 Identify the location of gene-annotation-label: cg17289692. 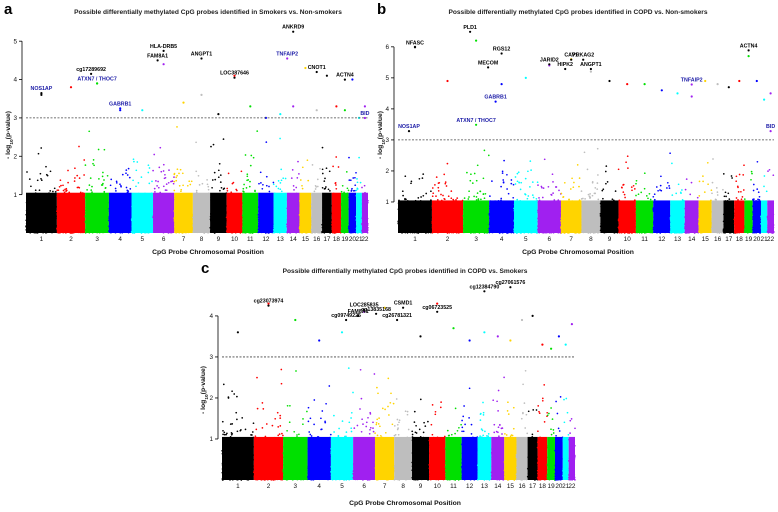
(91, 70).